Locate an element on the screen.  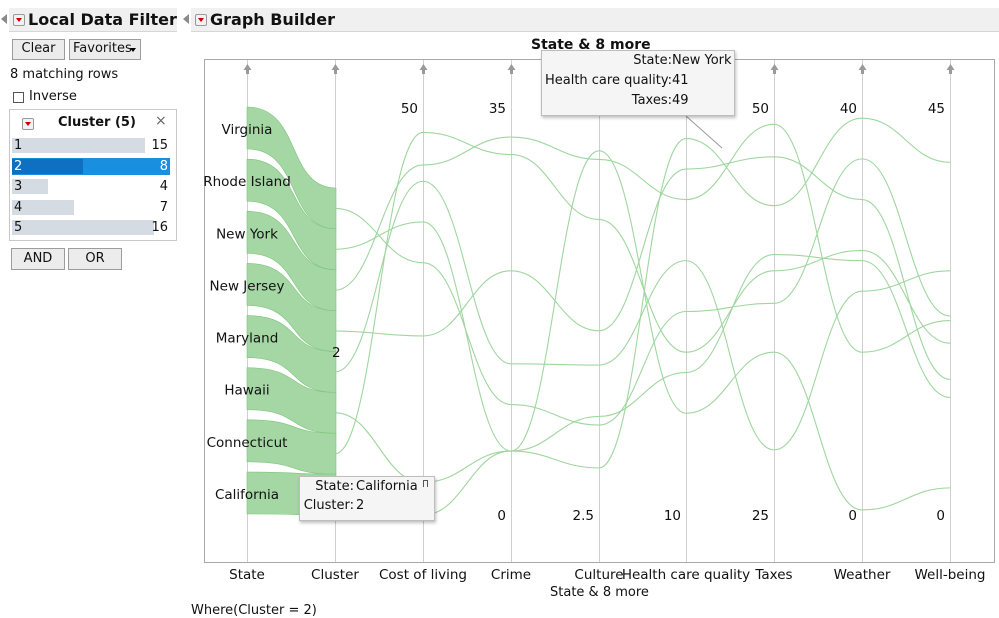
tooltip-hc-value: 41 is located at coordinates (680, 80).